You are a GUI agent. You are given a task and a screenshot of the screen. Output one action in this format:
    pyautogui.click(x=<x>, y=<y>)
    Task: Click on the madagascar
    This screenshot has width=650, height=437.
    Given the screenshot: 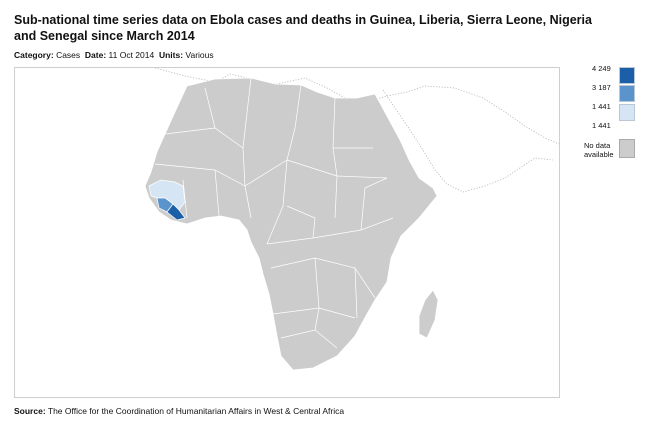 What is the action you would take?
    pyautogui.click(x=428, y=314)
    